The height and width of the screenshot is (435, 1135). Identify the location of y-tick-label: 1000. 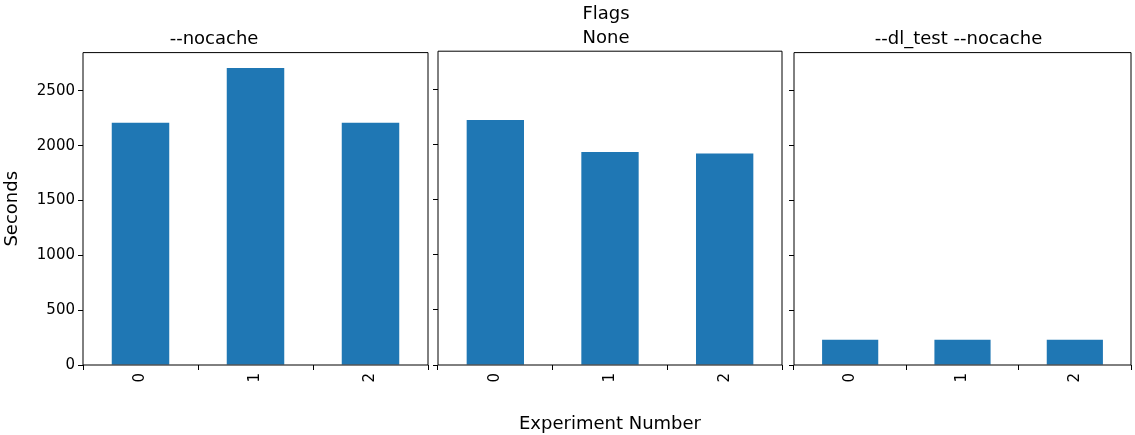
(55, 254).